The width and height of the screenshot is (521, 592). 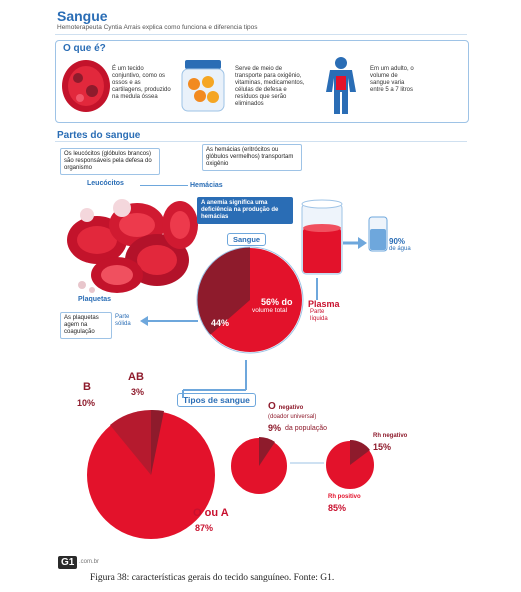 What do you see at coordinates (203, 86) in the screenshot?
I see `pill-bottle-icon` at bounding box center [203, 86].